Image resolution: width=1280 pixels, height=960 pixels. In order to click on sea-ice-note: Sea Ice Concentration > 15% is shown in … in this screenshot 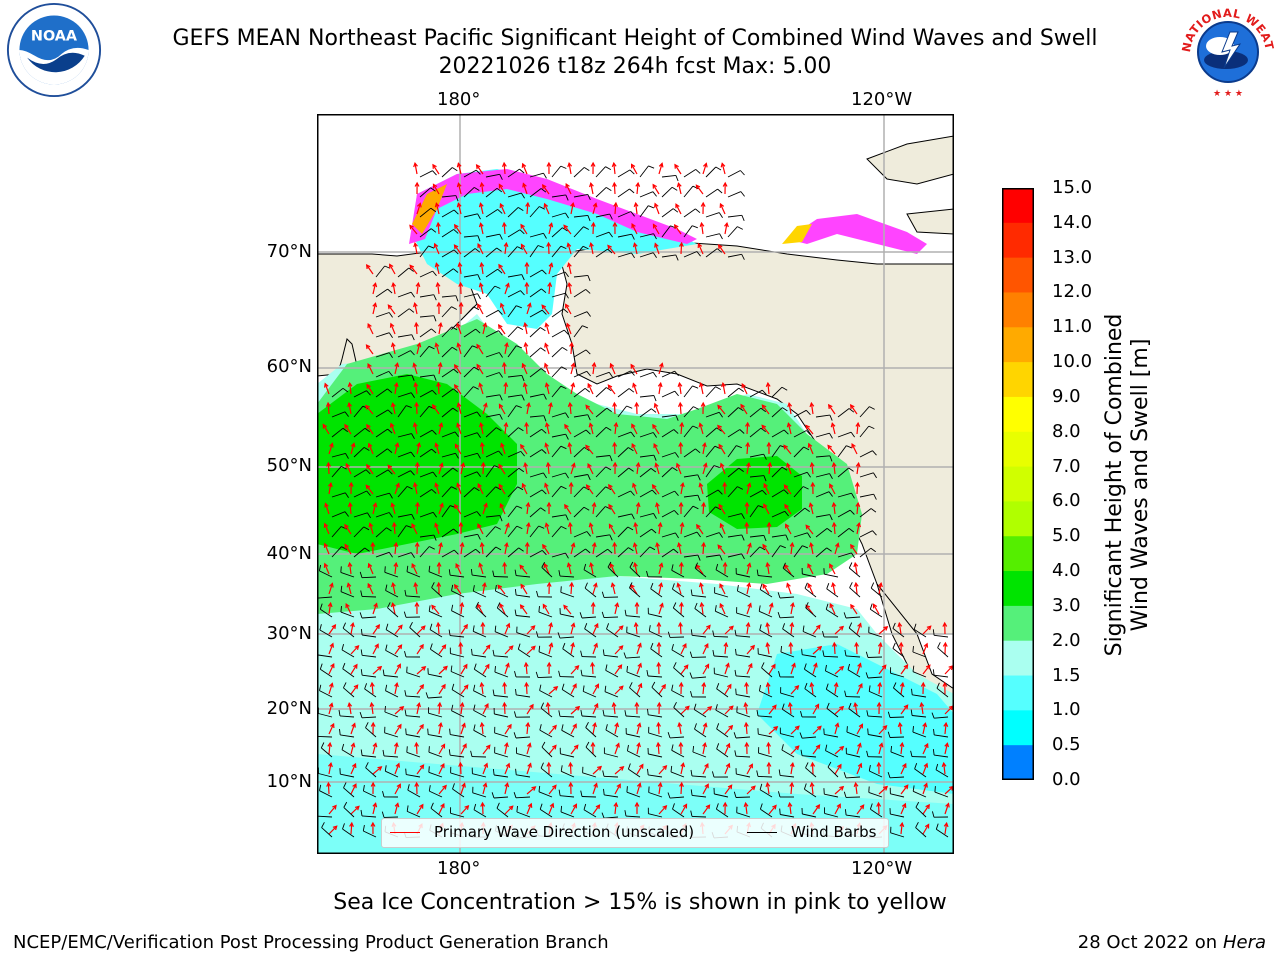, I will do `click(640, 902)`.